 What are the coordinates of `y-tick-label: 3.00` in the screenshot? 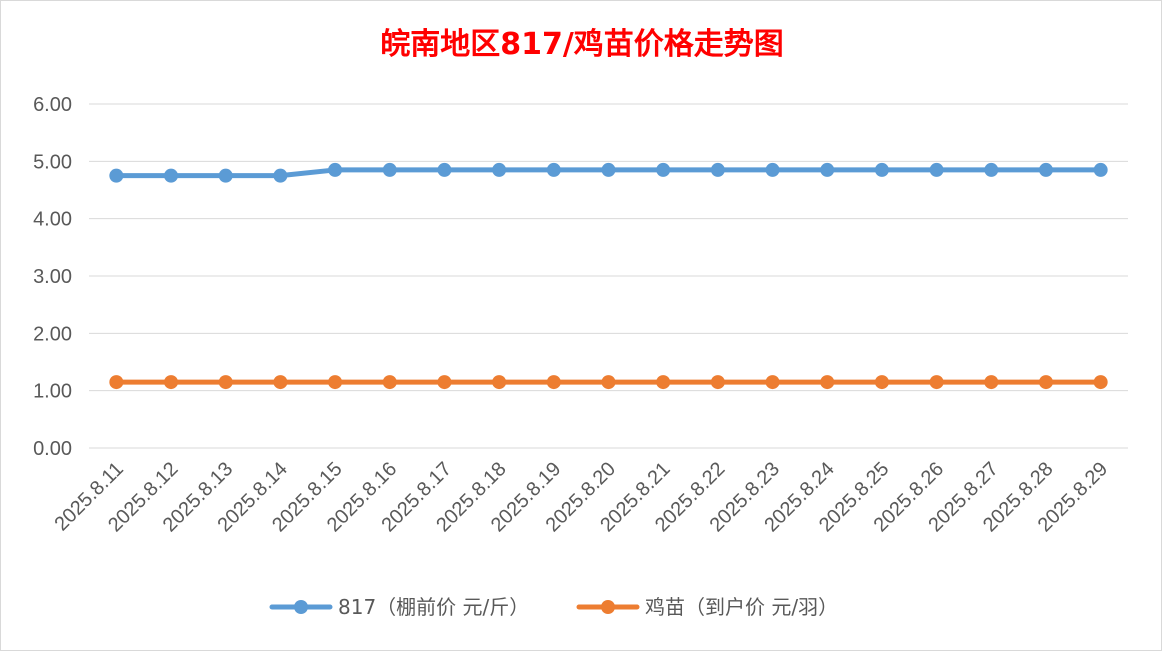 It's located at (52, 277).